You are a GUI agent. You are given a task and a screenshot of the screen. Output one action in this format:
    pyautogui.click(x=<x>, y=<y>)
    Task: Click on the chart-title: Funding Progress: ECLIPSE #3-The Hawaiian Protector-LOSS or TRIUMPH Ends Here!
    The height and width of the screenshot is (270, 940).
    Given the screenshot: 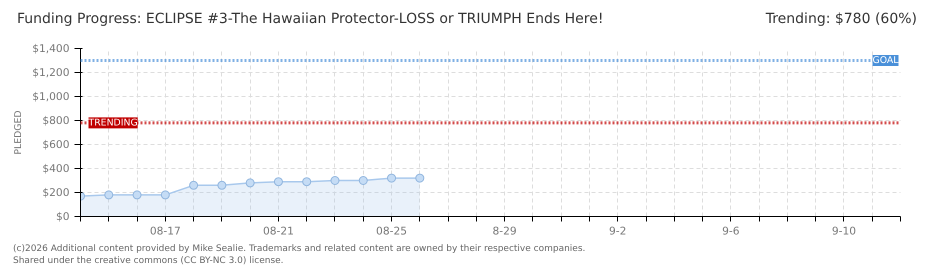 What is the action you would take?
    pyautogui.click(x=310, y=19)
    